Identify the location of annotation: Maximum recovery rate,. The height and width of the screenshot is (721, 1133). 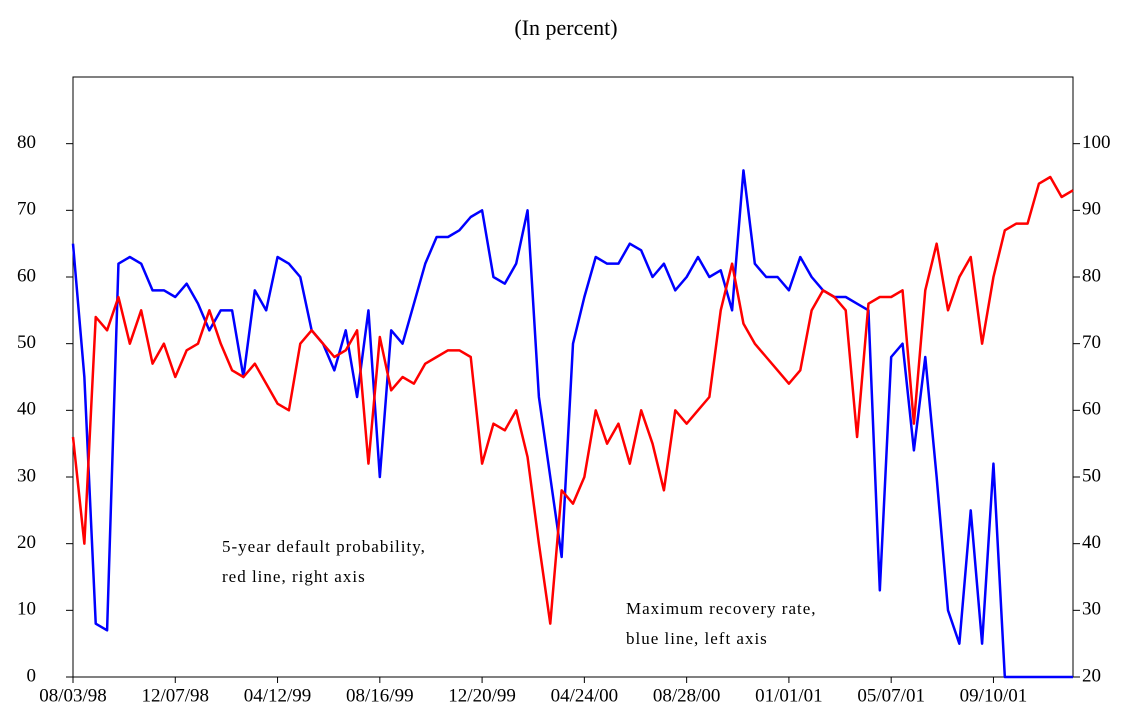
(721, 608).